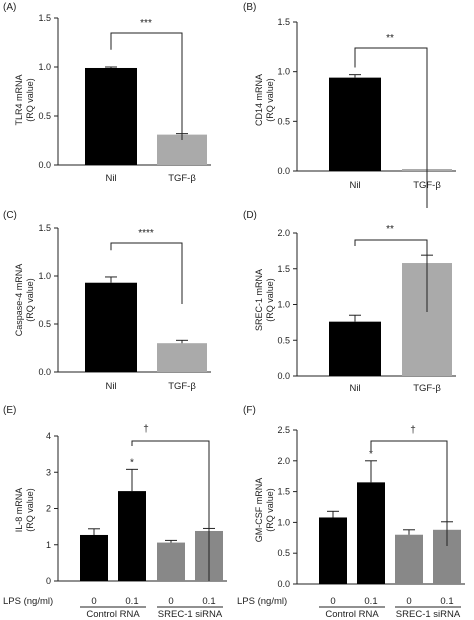 This screenshot has width=474, height=620. What do you see at coordinates (146, 273) in the screenshot?
I see `panel-c-significance-bracket` at bounding box center [146, 273].